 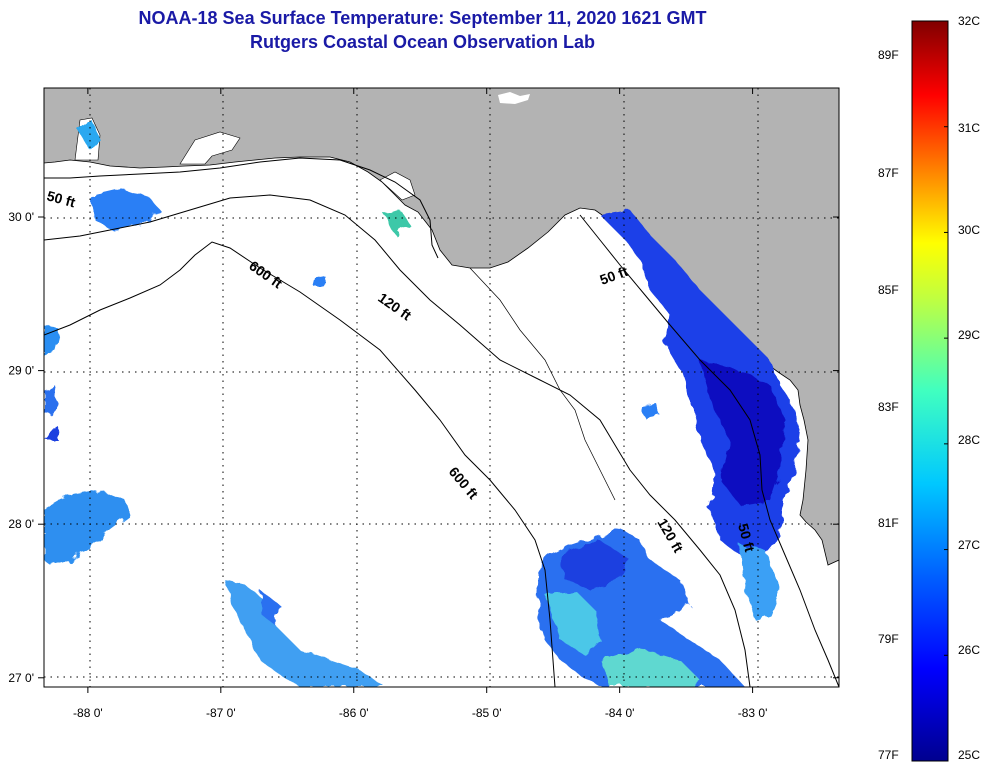 I want to click on lat-tick-label: 28 0', so click(x=21, y=524).